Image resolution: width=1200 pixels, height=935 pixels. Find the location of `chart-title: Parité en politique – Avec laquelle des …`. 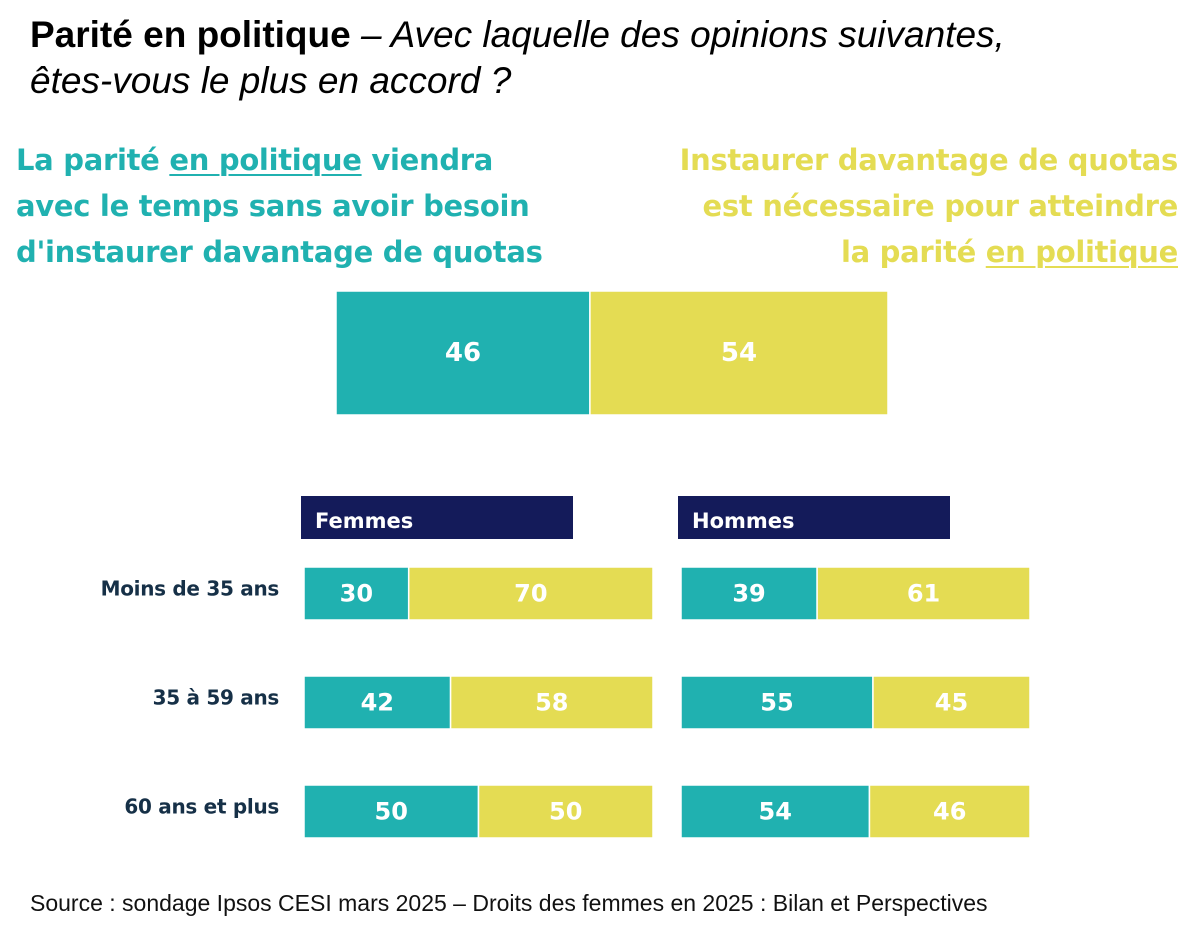

chart-title: Parité en politique – Avec laquelle des … is located at coordinates (580, 58).